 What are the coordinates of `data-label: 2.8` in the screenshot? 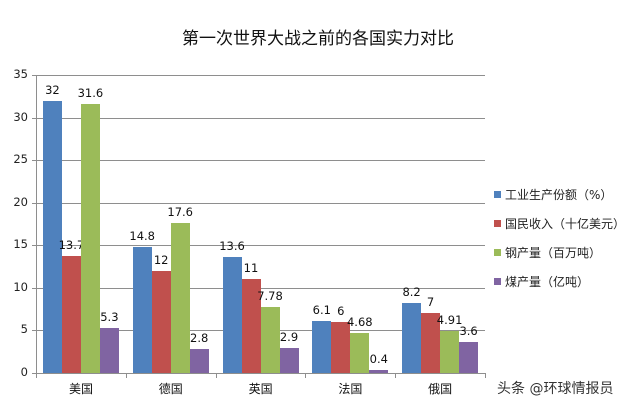 It's located at (199, 338).